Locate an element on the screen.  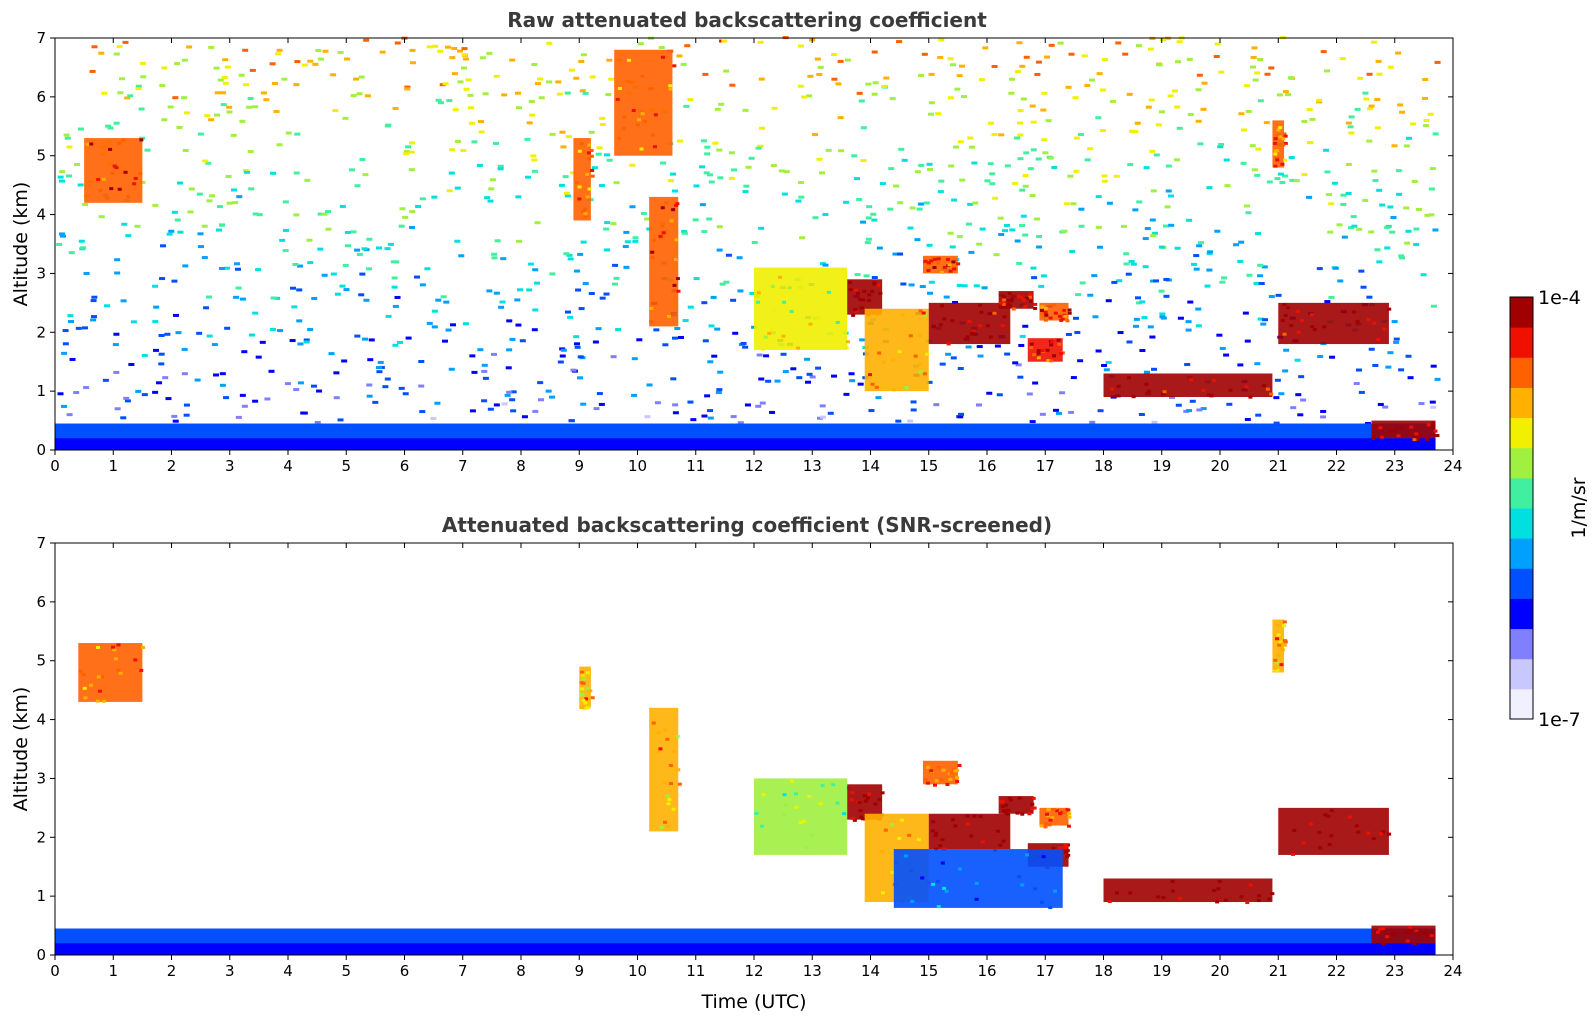
x-tick-label: 7 is located at coordinates (463, 971).